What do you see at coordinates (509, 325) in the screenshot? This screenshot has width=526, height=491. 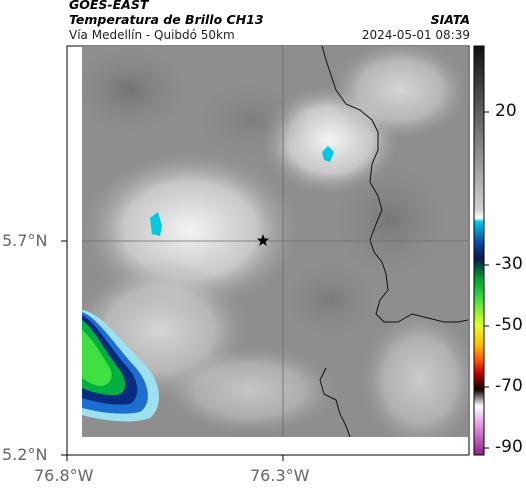 I see `colorbar-label-minus50: -50` at bounding box center [509, 325].